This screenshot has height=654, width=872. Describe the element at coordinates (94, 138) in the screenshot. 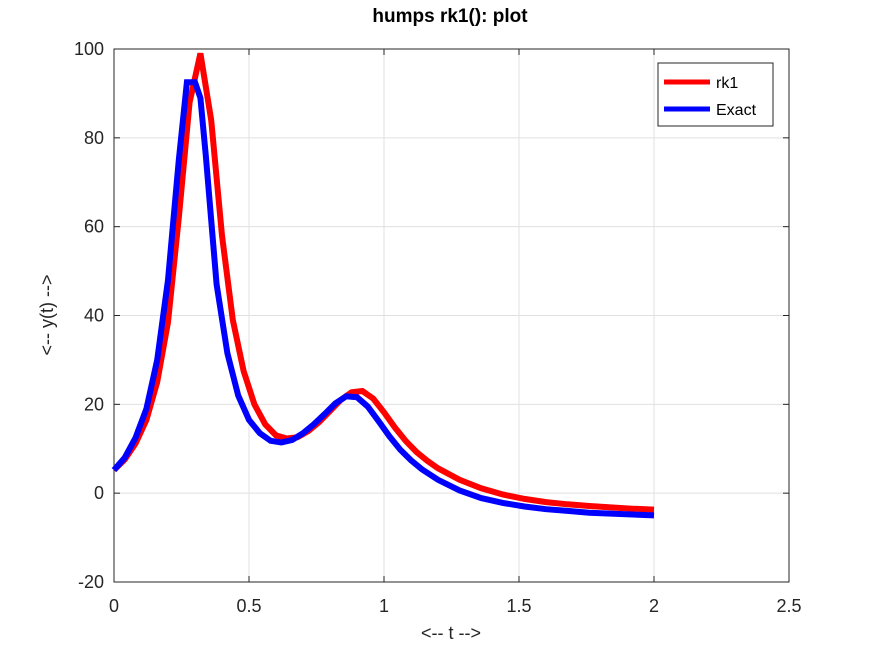

I see `y-tick-label: 80` at that location.